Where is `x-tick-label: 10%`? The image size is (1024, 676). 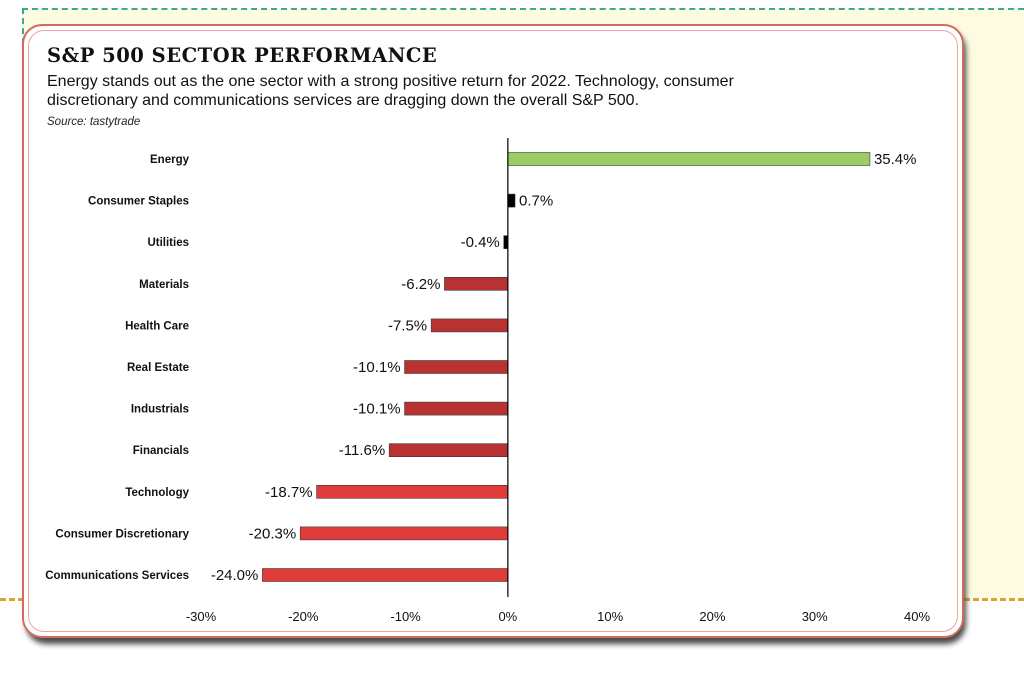
x-tick-label: 10% is located at coordinates (610, 616).